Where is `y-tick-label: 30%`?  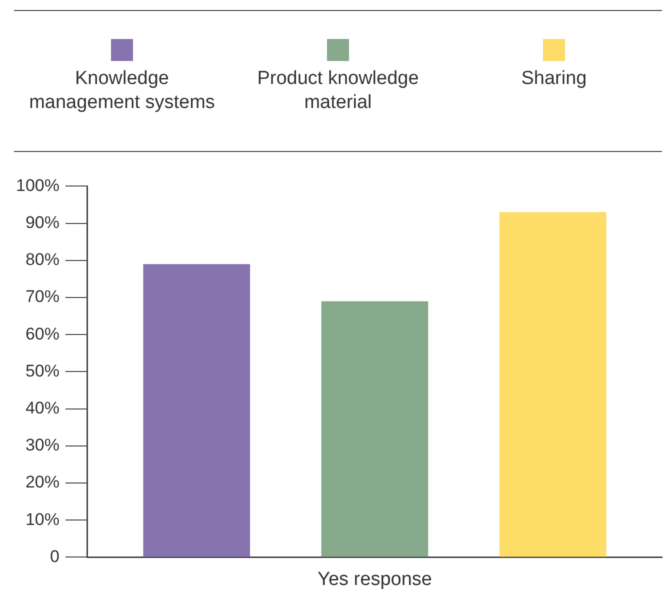 y-tick-label: 30% is located at coordinates (42, 445).